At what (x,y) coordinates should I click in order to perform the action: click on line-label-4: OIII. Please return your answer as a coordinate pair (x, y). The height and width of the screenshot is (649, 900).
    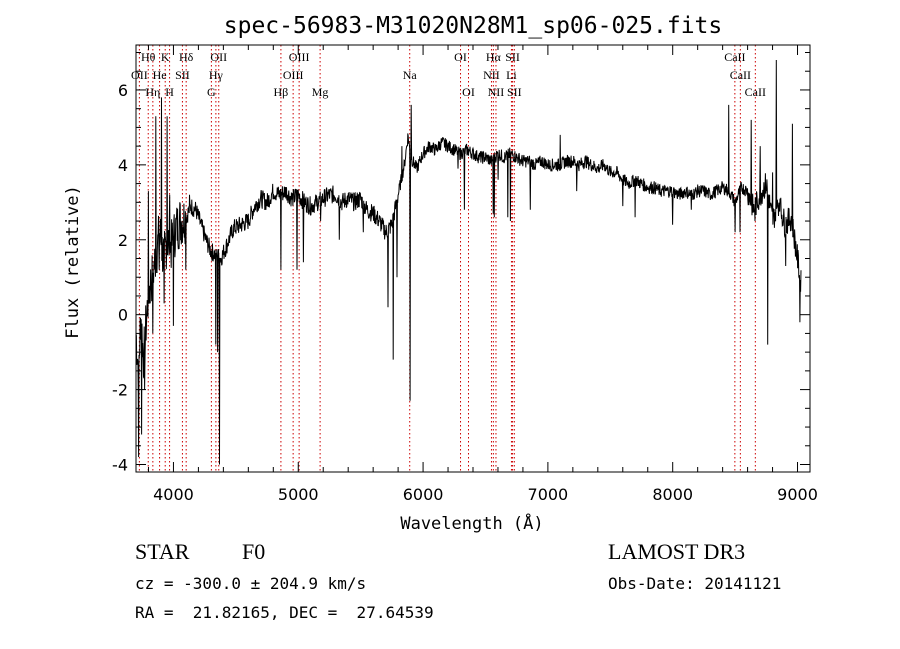
    Looking at the image, I should click on (299, 57).